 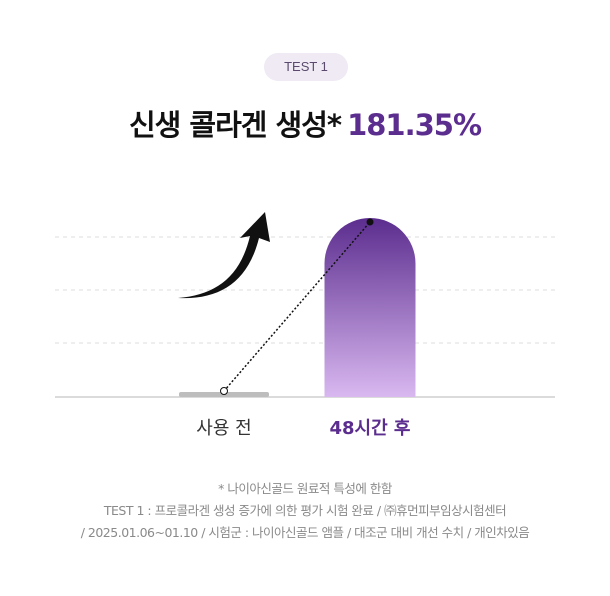 What do you see at coordinates (224, 255) in the screenshot?
I see `up-arrow-icon` at bounding box center [224, 255].